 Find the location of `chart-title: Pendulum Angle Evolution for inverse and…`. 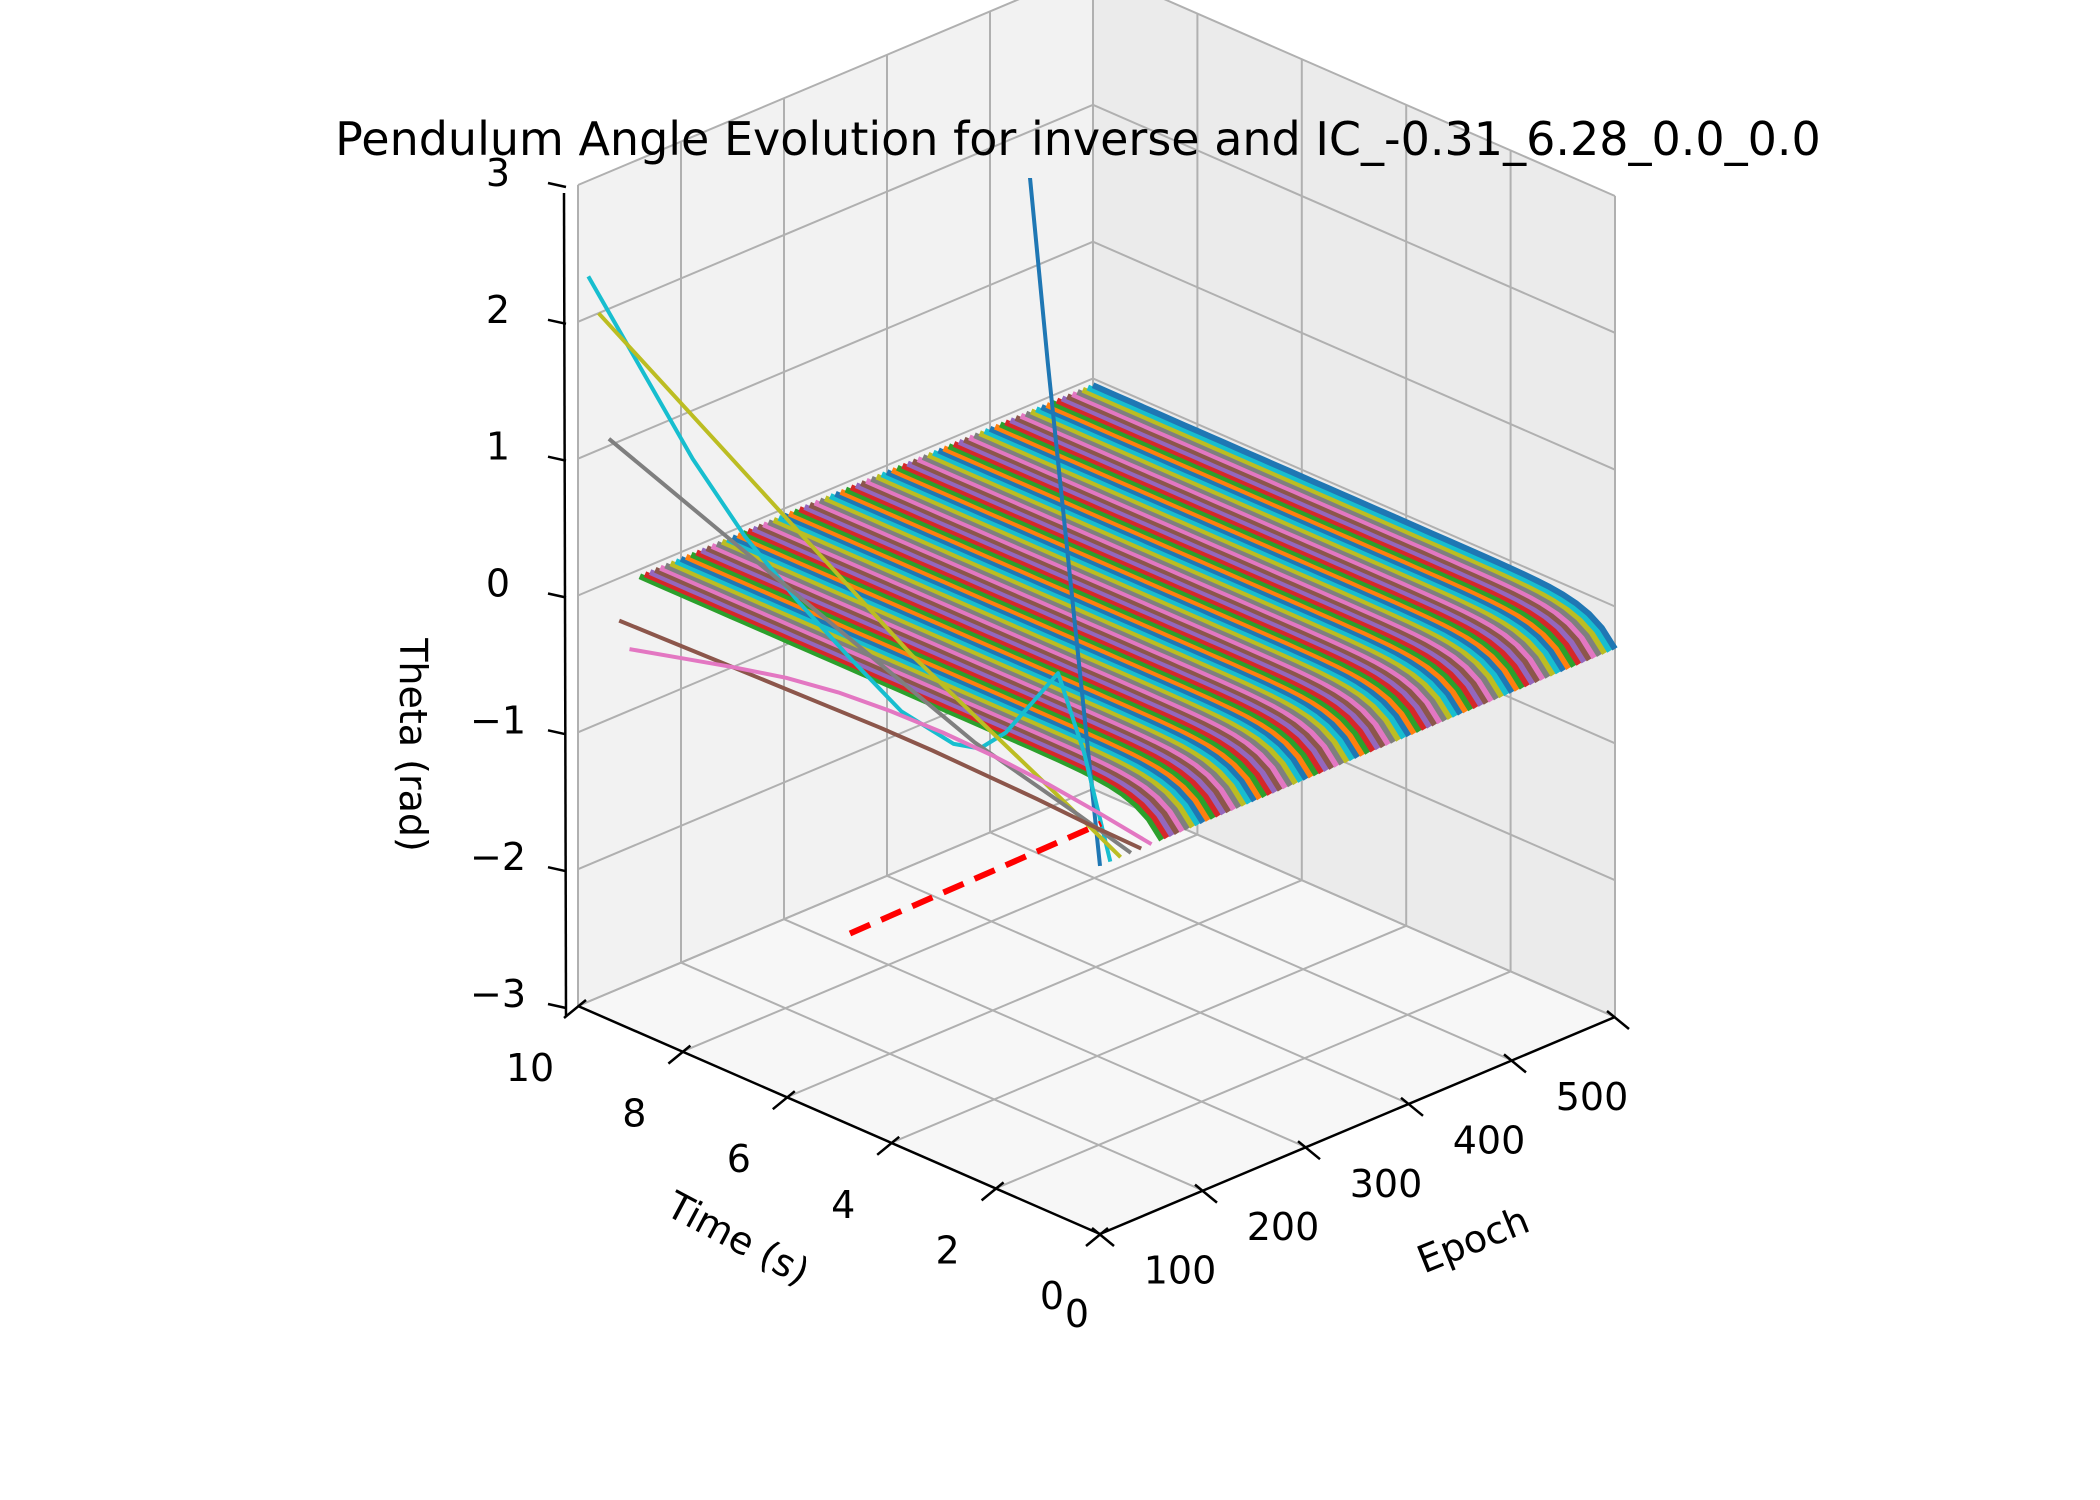

chart-title: Pendulum Angle Evolution for inverse and… is located at coordinates (1078, 139).